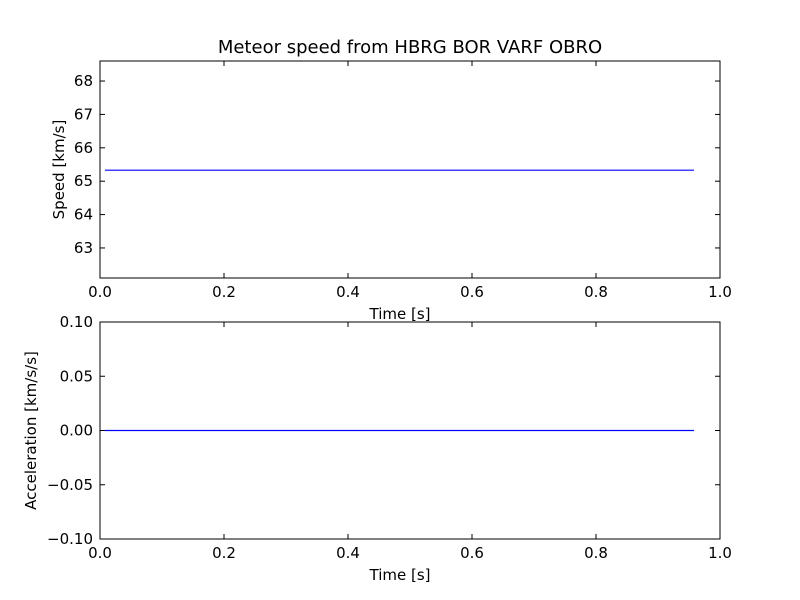 The image size is (800, 600). Describe the element at coordinates (100, 292) in the screenshot. I see `speed-xtick-label: 0.0` at that location.